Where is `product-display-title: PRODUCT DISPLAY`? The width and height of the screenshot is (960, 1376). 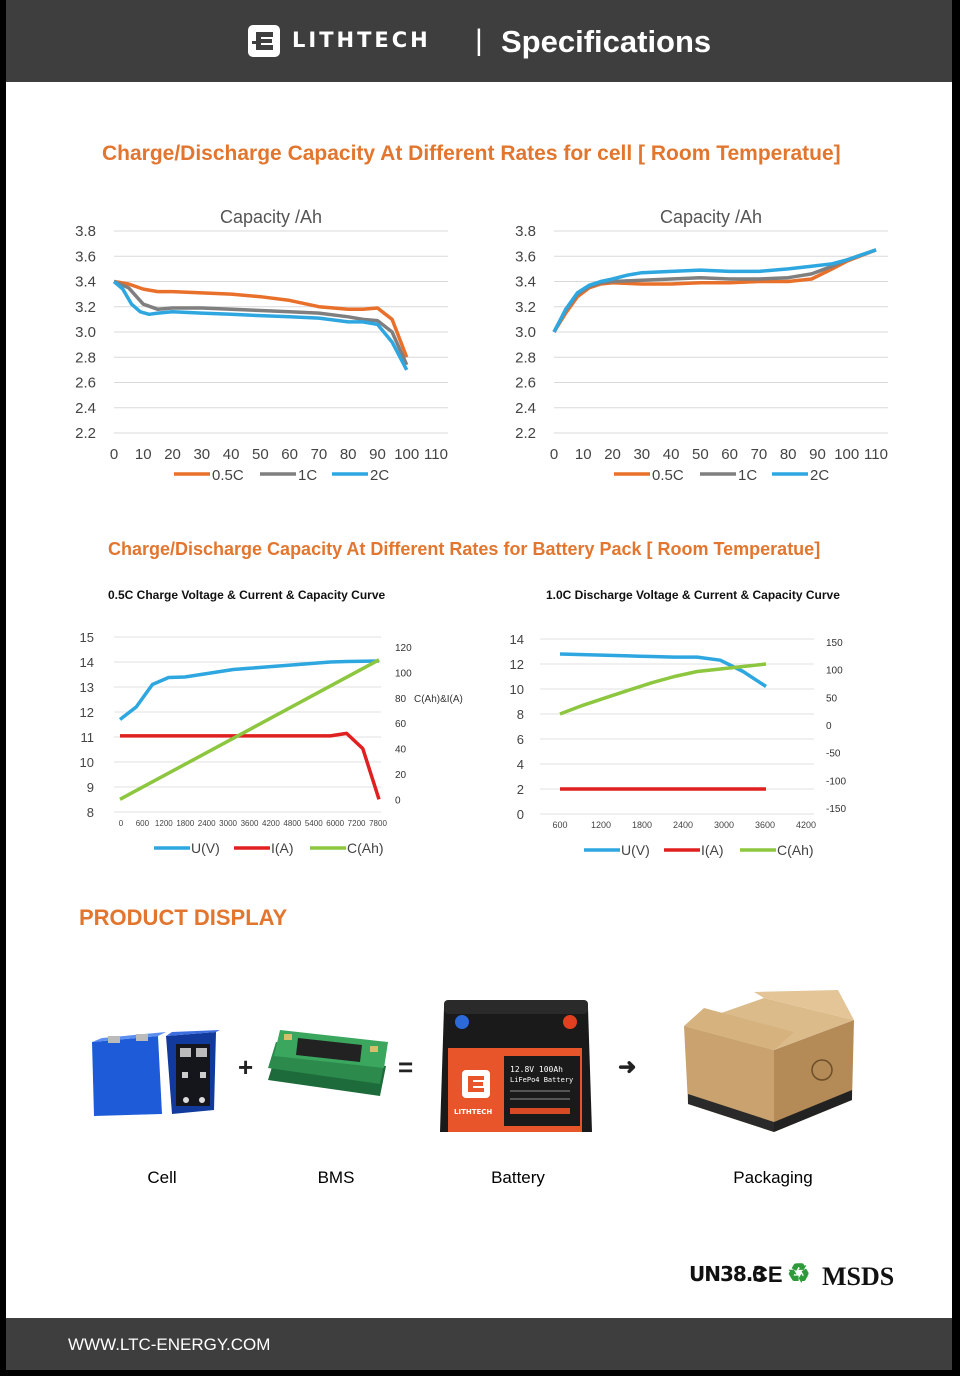
product-display-title: PRODUCT DISPLAY is located at coordinates (183, 917).